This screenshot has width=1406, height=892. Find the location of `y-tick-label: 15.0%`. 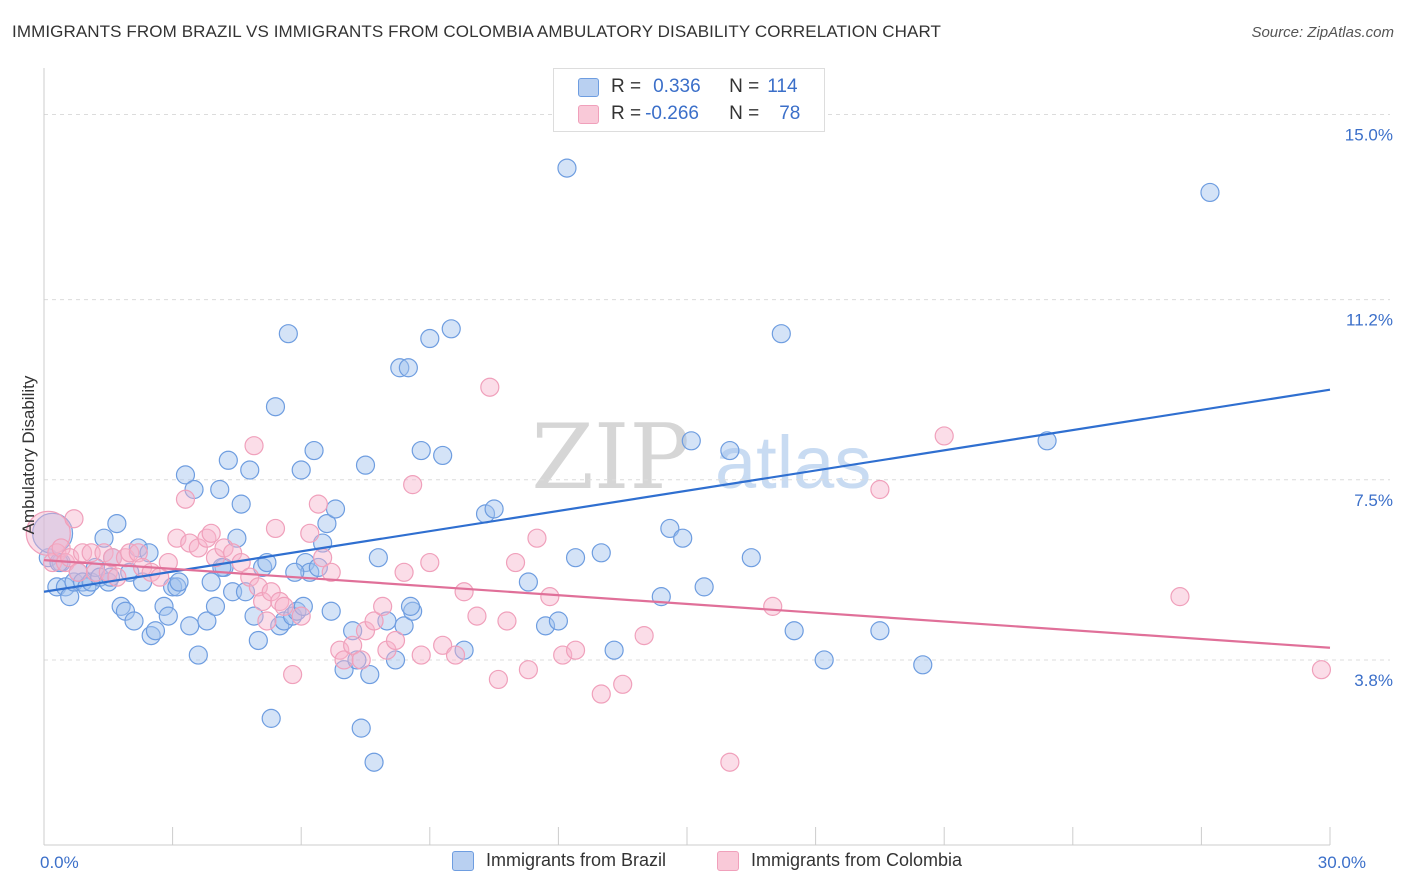

y-tick-label: 15.0% is located at coordinates (1369, 135).